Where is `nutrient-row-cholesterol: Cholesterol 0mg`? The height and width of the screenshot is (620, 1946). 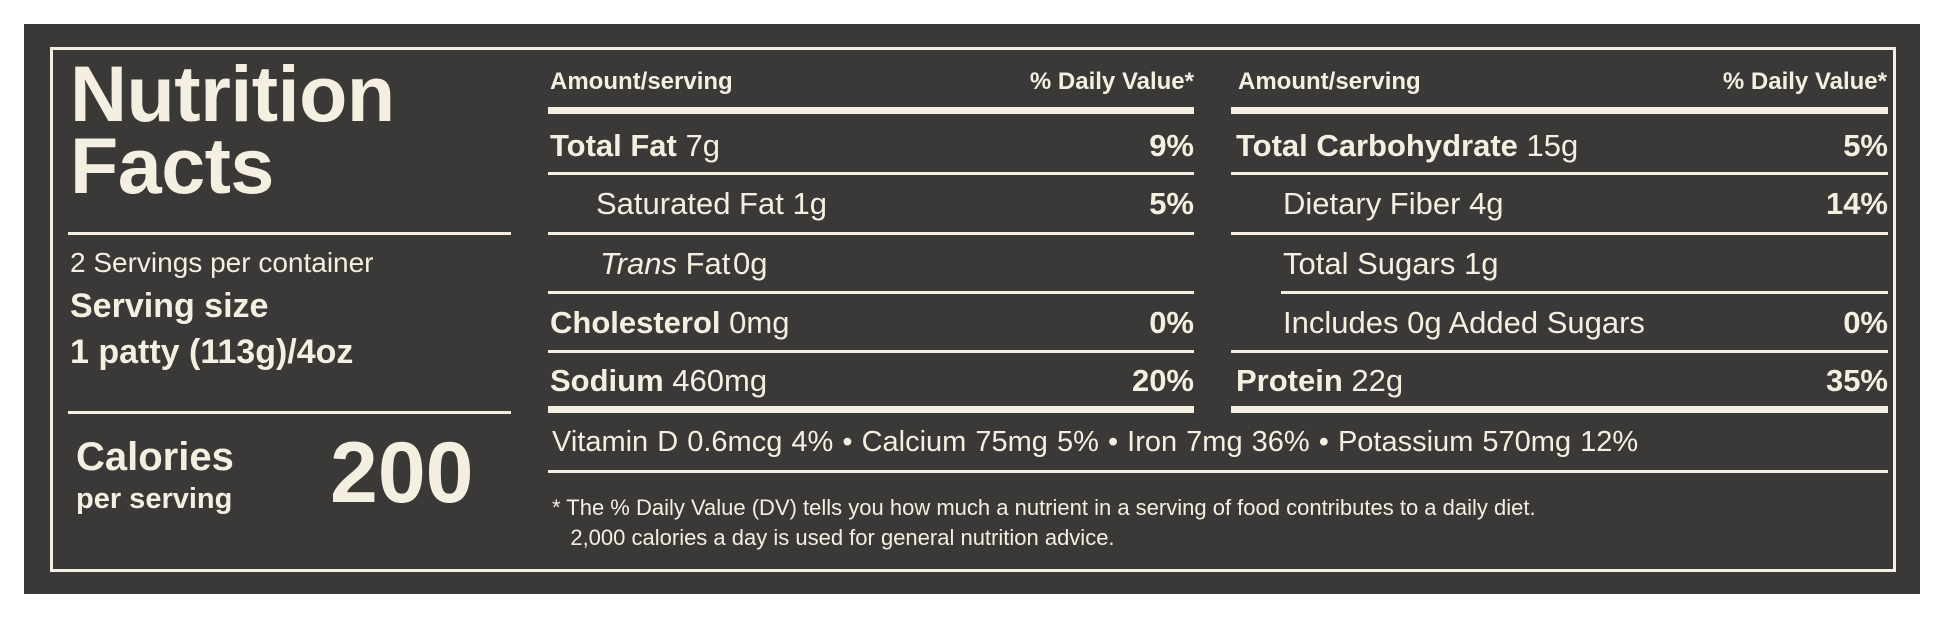
nutrient-row-cholesterol: Cholesterol 0mg is located at coordinates (669, 323).